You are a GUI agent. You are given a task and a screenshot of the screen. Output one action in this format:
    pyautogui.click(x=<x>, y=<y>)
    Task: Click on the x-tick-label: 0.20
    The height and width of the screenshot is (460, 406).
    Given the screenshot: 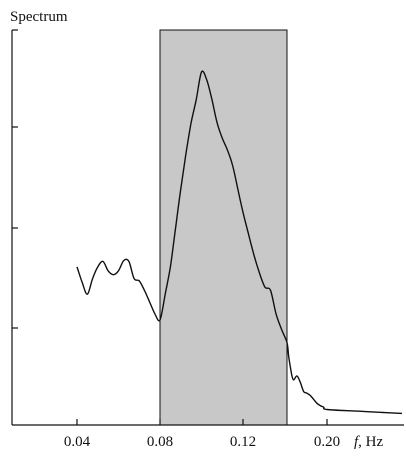 What is the action you would take?
    pyautogui.click(x=327, y=442)
    